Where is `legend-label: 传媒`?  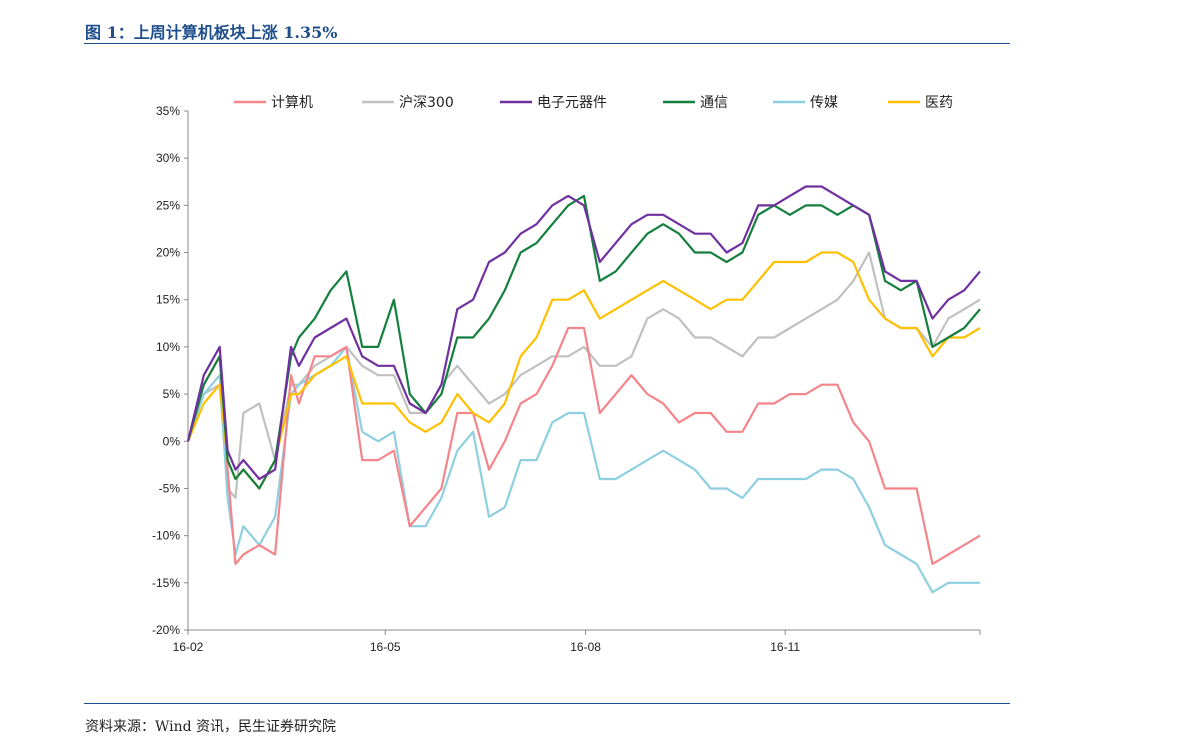
legend-label: 传媒 is located at coordinates (824, 103).